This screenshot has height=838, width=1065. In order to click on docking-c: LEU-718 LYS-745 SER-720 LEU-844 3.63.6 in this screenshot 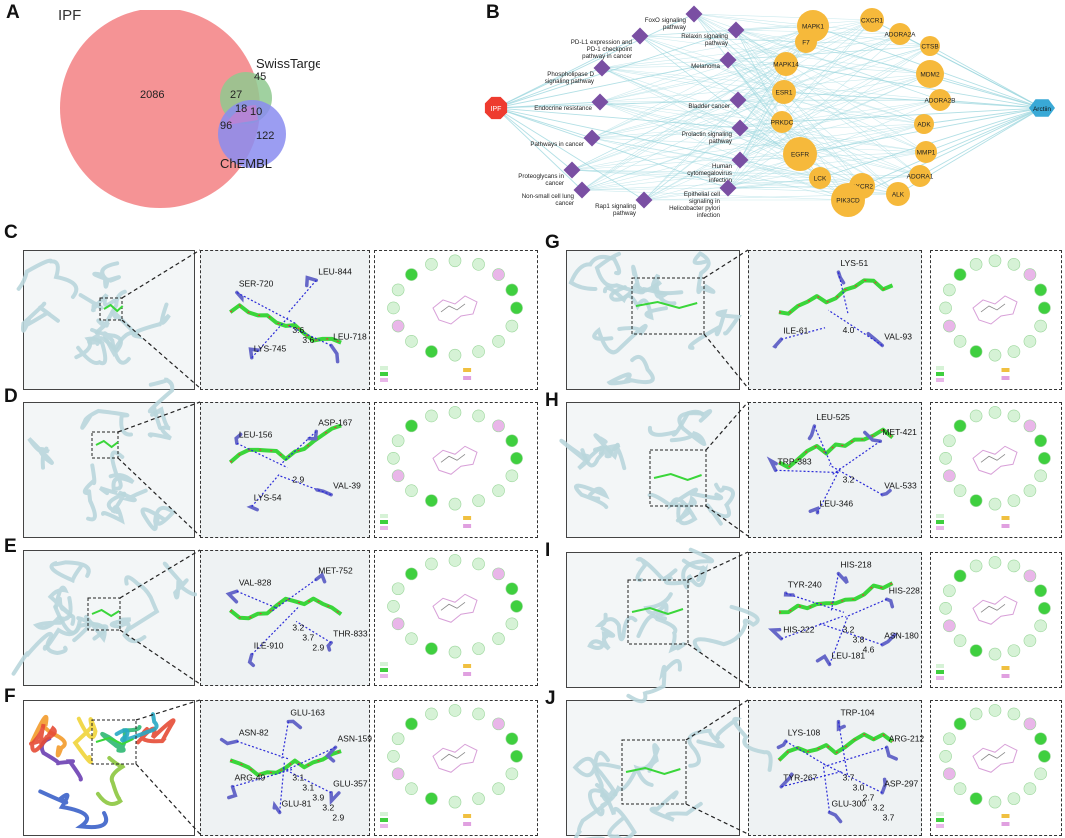, I will do `click(269, 319)`.